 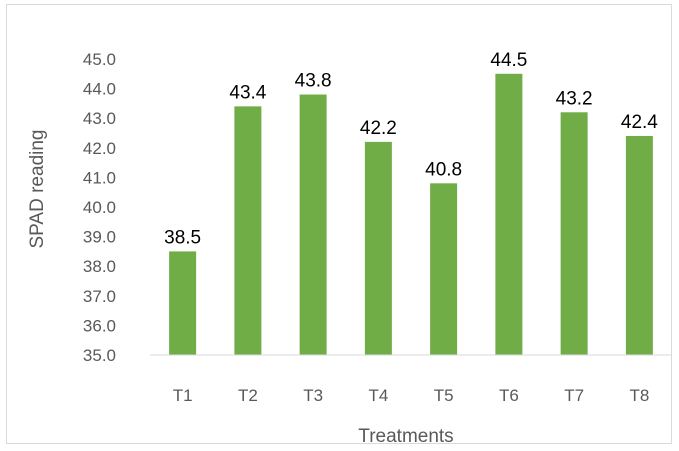 What do you see at coordinates (378, 248) in the screenshot?
I see `bar-t4` at bounding box center [378, 248].